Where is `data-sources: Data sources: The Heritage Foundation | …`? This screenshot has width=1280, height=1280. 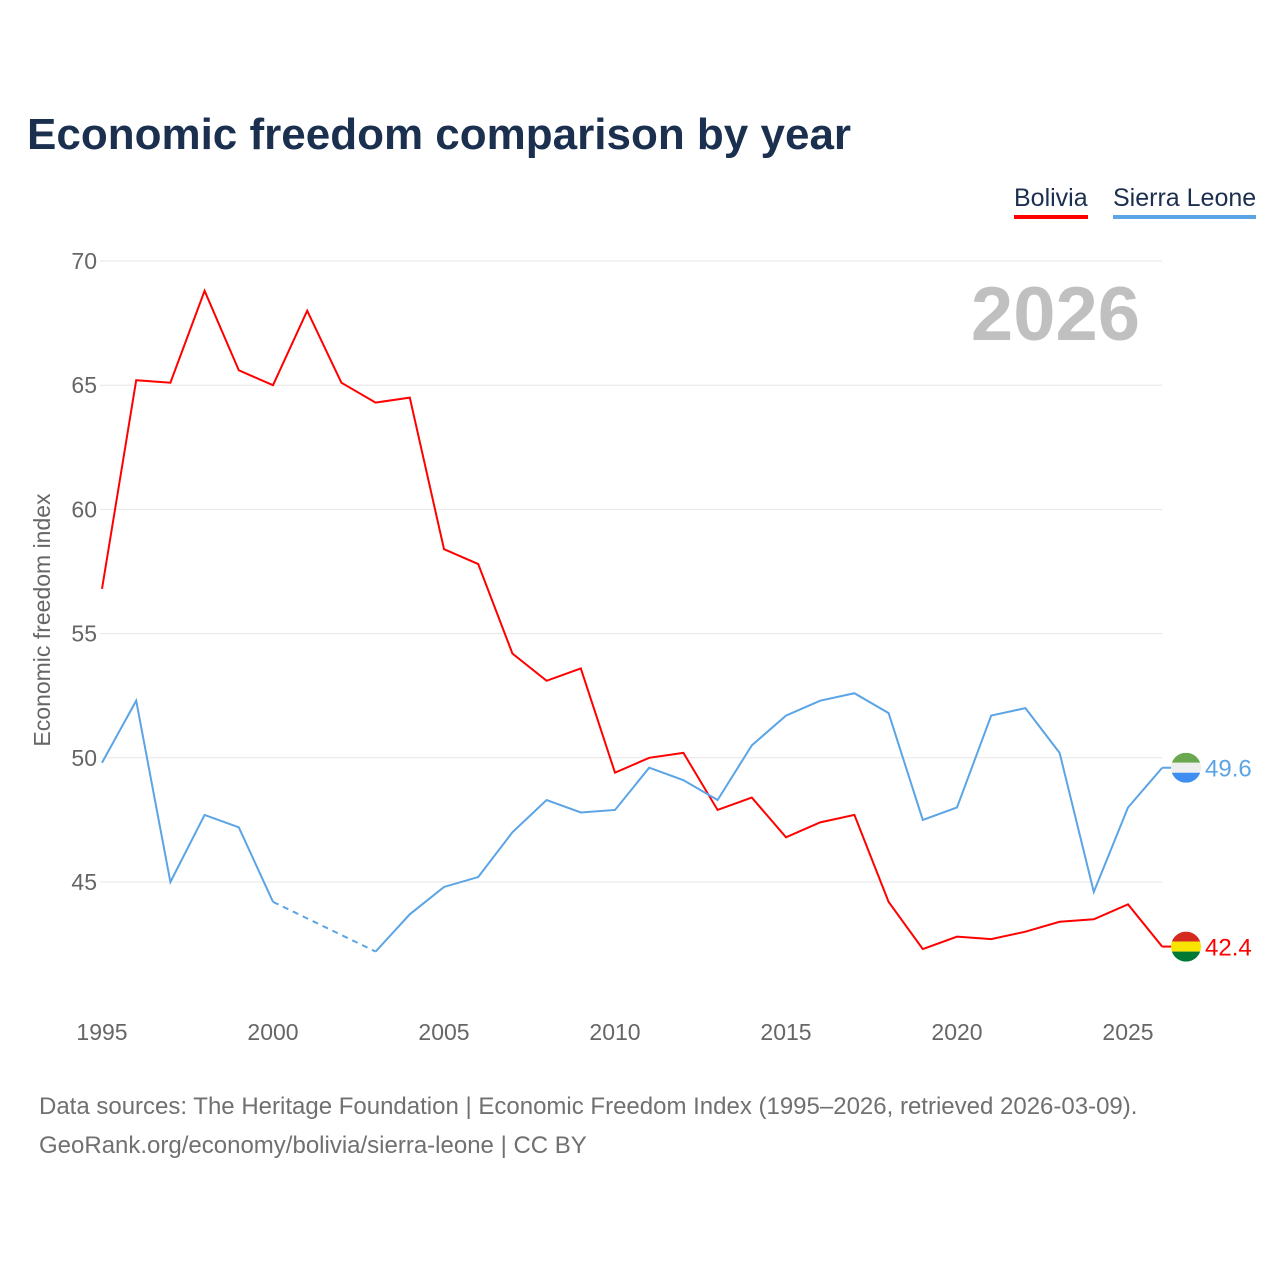 data-sources: Data sources: The Heritage Foundation | … is located at coordinates (588, 1106).